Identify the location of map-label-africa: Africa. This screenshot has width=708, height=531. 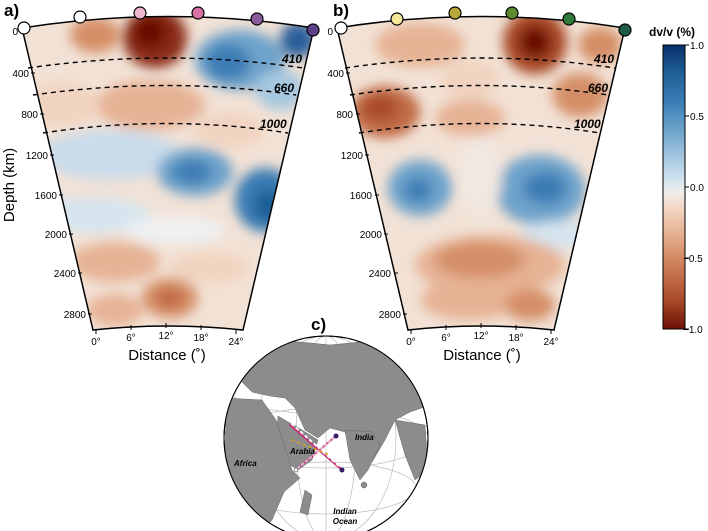
(245, 463).